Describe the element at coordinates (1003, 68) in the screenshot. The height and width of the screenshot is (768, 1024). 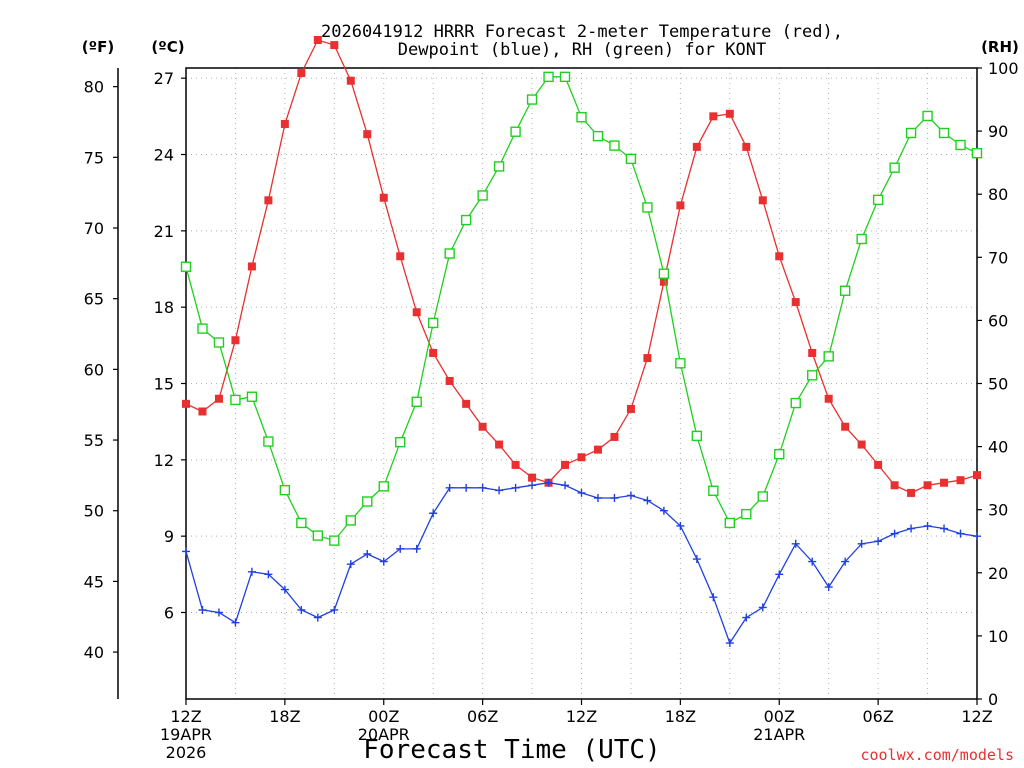
I see `rh-tick-label: 100` at that location.